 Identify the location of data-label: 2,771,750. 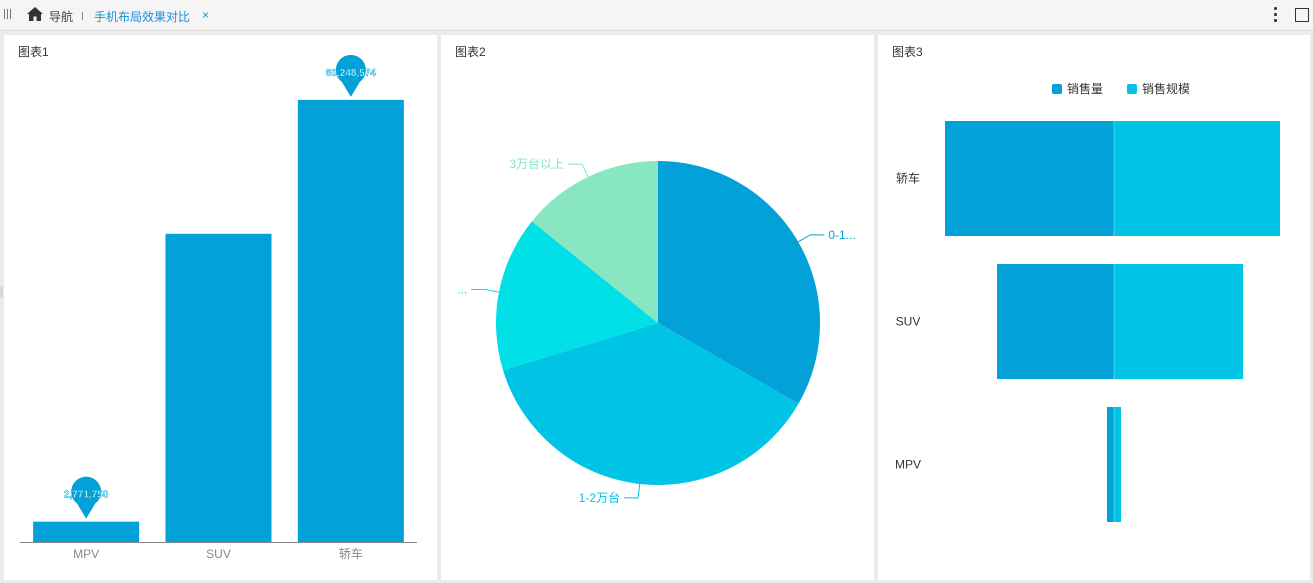
(86, 495).